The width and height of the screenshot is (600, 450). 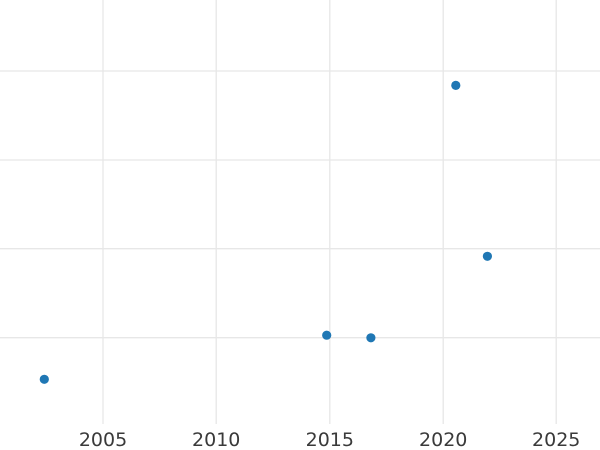 What do you see at coordinates (216, 439) in the screenshot?
I see `x-tick-label: 2010` at bounding box center [216, 439].